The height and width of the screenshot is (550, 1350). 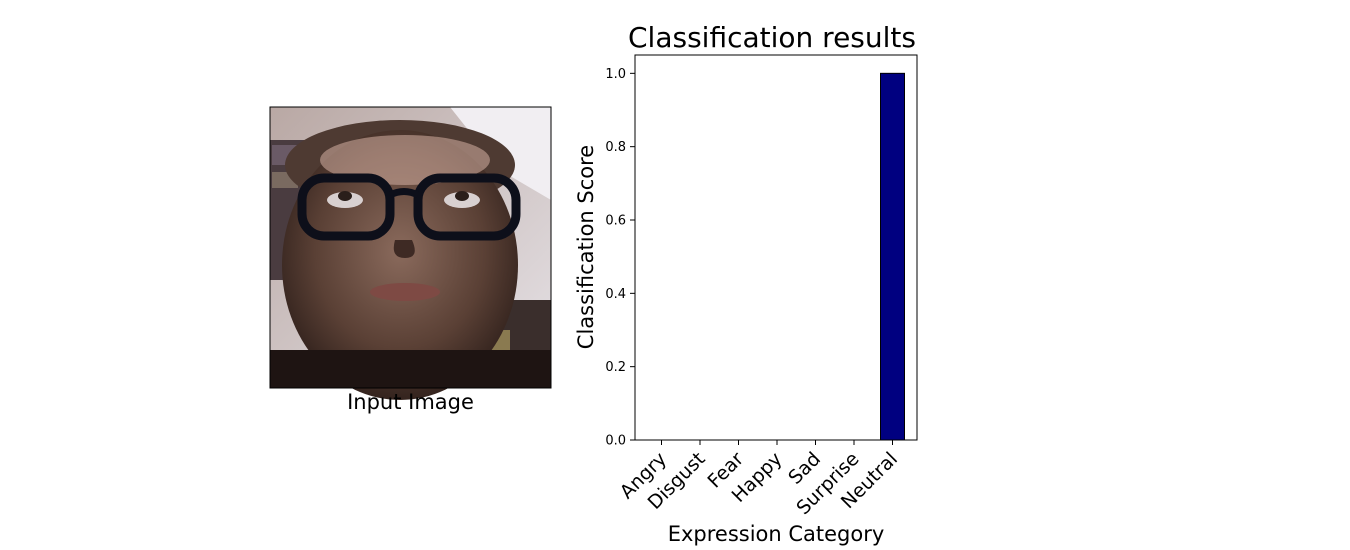 I want to click on bars, so click(x=892, y=256).